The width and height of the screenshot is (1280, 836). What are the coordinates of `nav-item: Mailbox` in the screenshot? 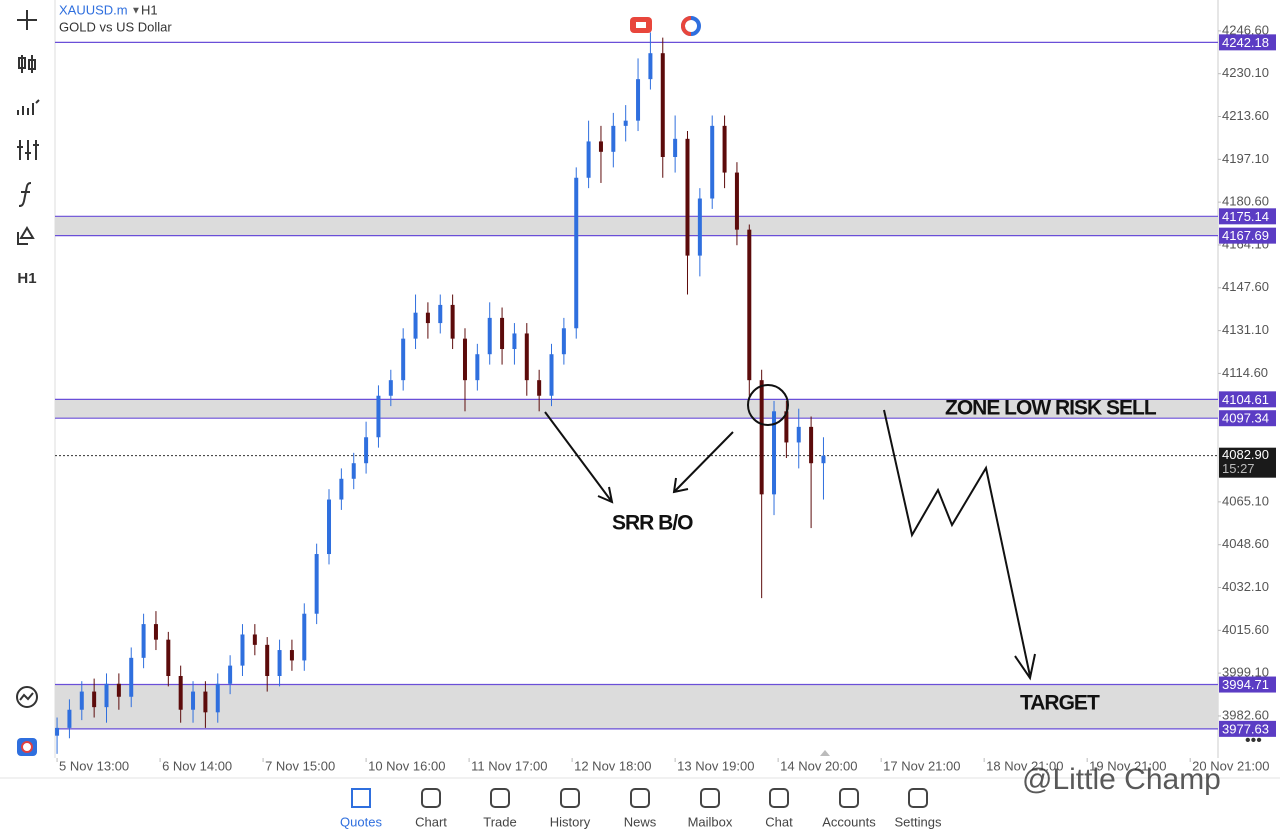 It's located at (710, 821).